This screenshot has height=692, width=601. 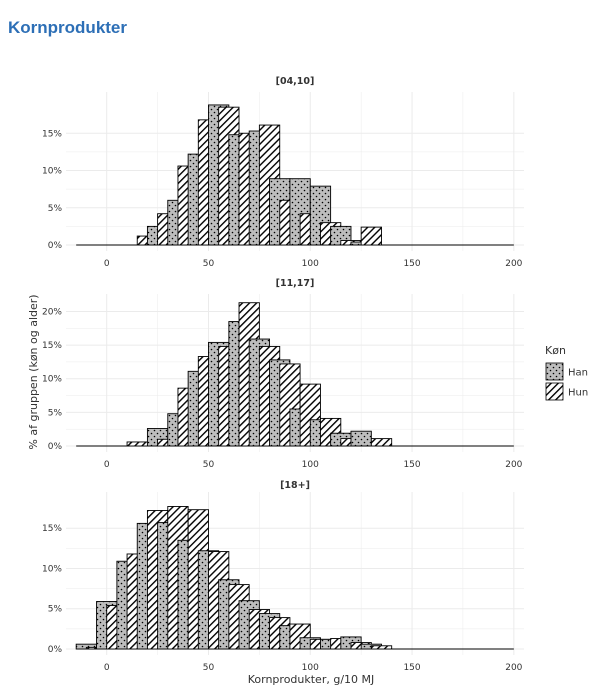 What do you see at coordinates (67, 27) in the screenshot?
I see `page-heading: Kornprodukter` at bounding box center [67, 27].